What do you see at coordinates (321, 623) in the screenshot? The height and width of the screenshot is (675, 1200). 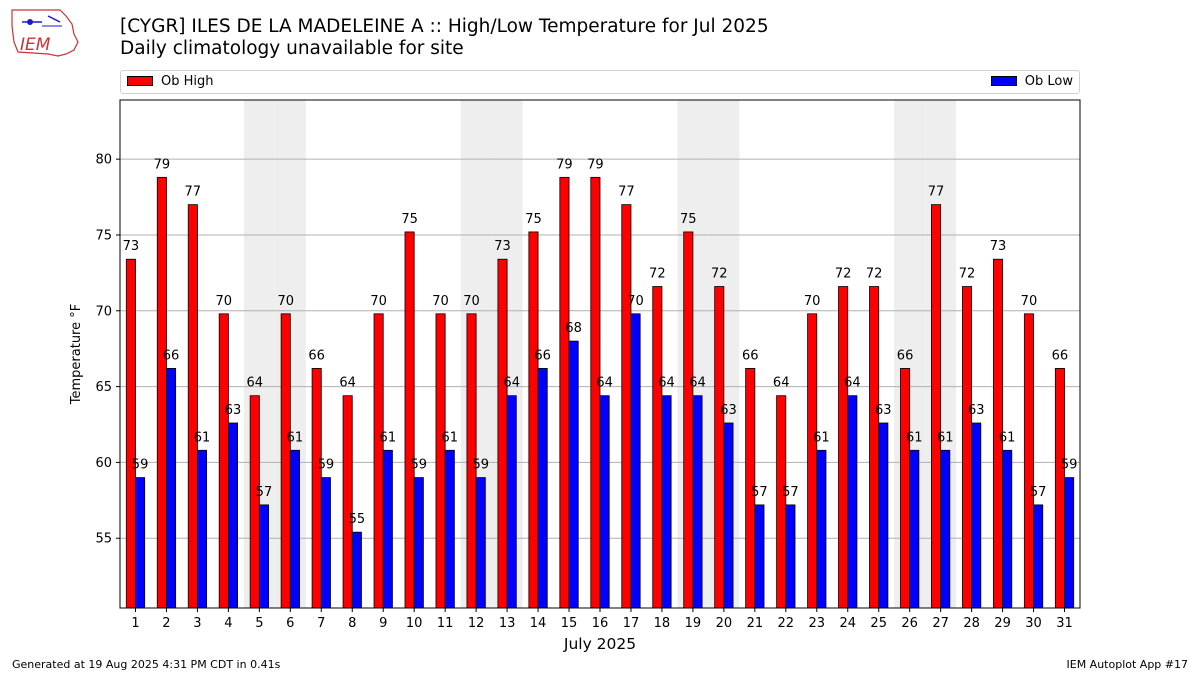 I see `x-tick-label: 7` at bounding box center [321, 623].